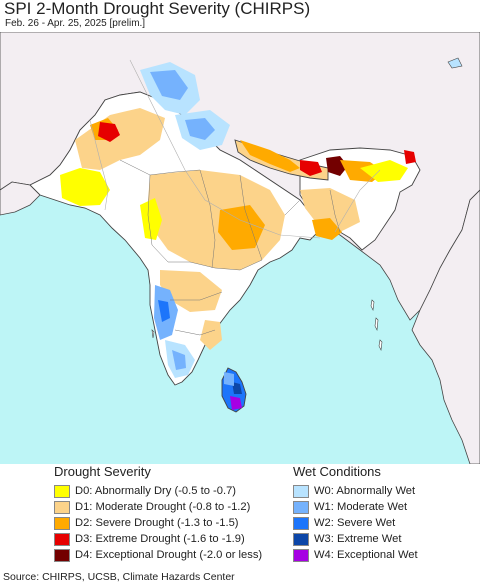  I want to click on legend-label-d0: D0: Abnormally Dry (-0.5 to -0.7), so click(156, 491).